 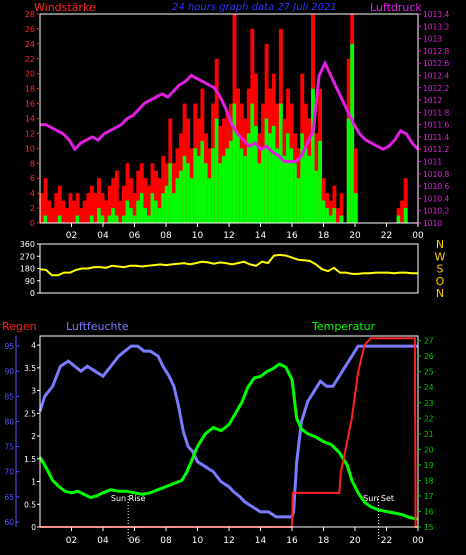 What do you see at coordinates (9, 396) in the screenshot?
I see `y-tick-label: 85` at bounding box center [9, 396].